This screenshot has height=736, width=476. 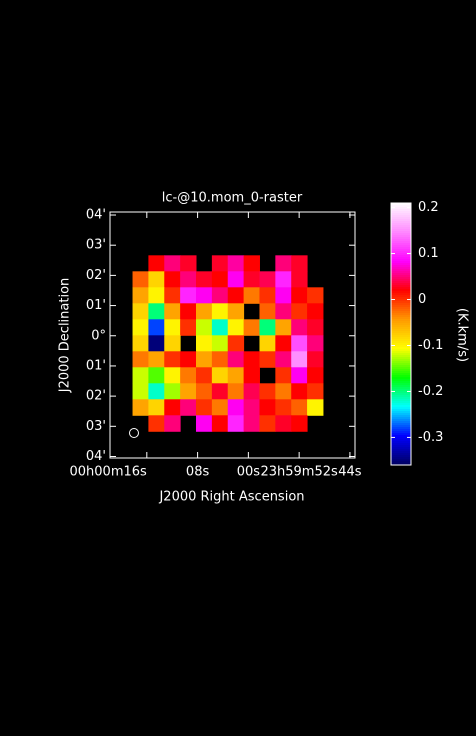 What do you see at coordinates (249, 472) in the screenshot?
I see `x-tick-label: 00s` at bounding box center [249, 472].